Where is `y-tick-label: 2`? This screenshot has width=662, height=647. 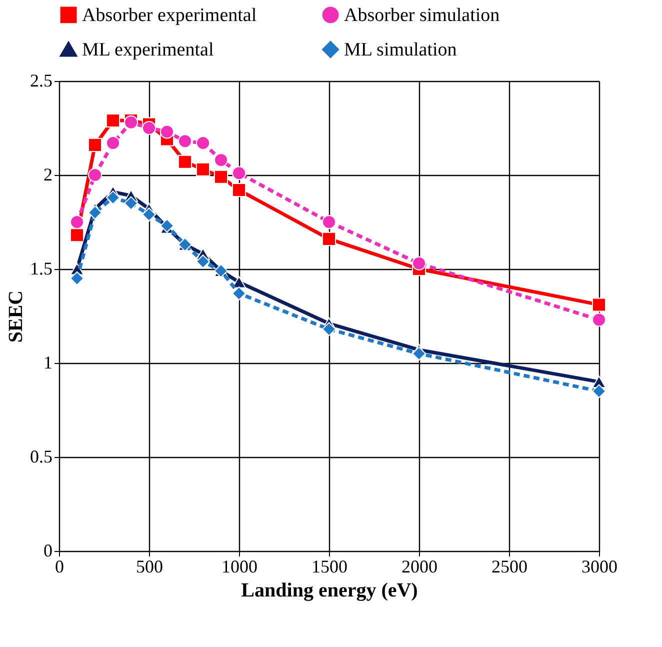 y-tick-label: 2 is located at coordinates (48, 174).